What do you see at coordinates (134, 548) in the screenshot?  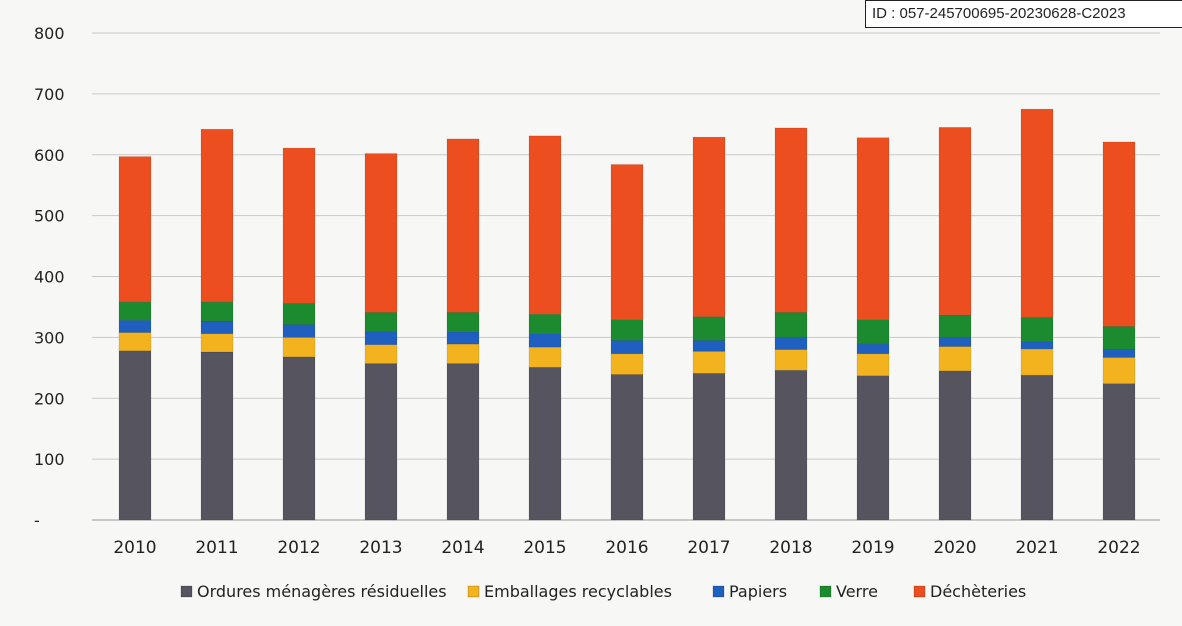 I see `x-tick-label: 2010` at bounding box center [134, 548].